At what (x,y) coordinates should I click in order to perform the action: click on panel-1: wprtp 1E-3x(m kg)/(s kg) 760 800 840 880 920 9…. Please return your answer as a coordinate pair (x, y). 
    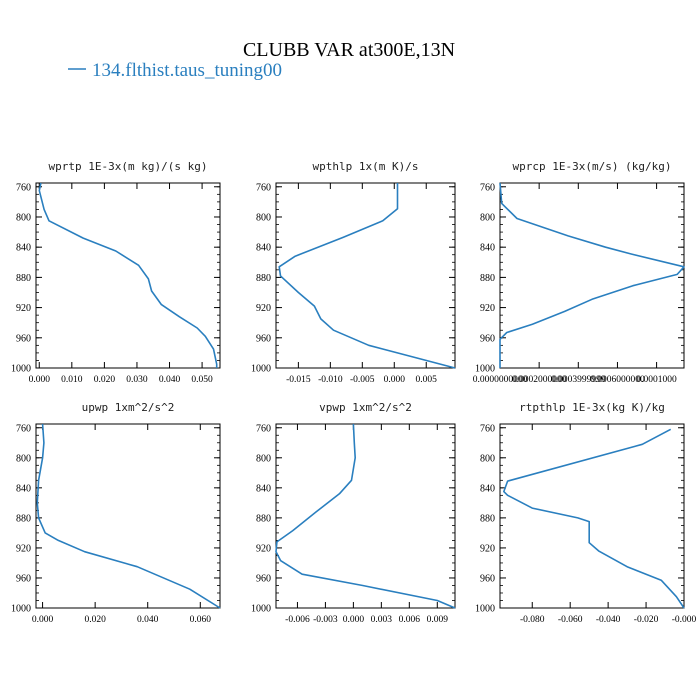
    Looking at the image, I should click on (116, 272).